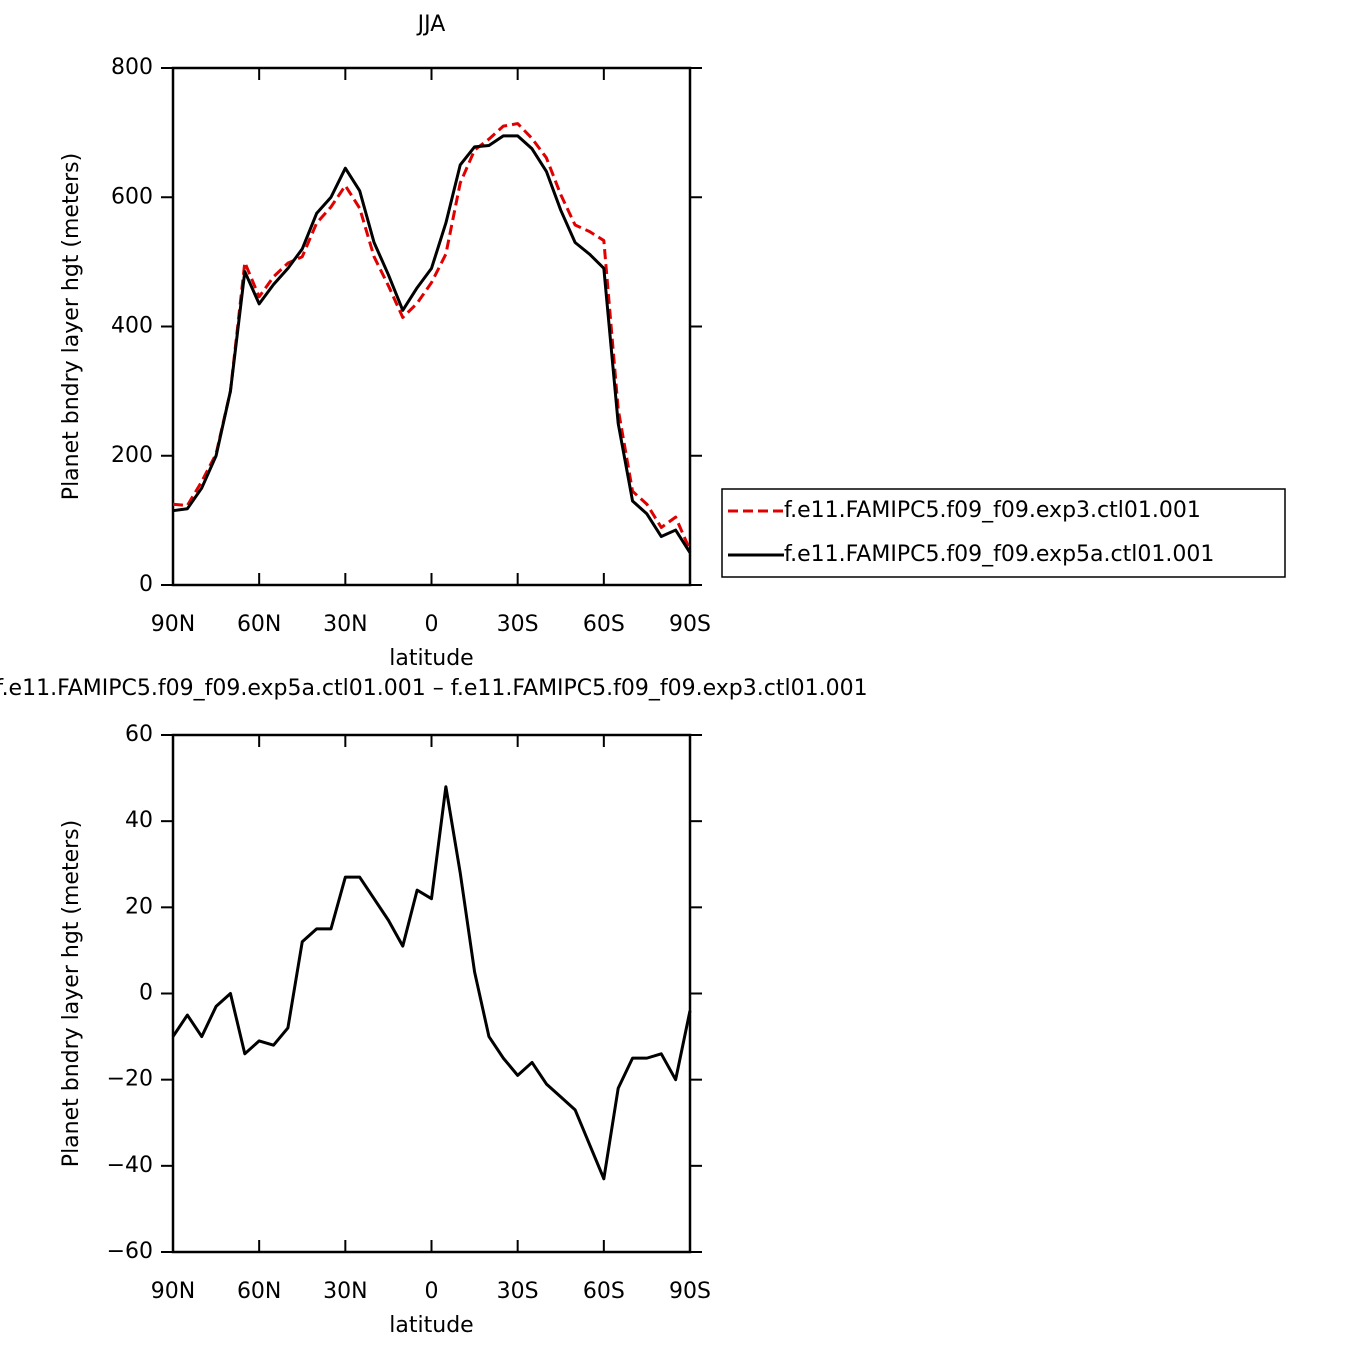 This screenshot has height=1347, width=1347. Describe the element at coordinates (139, 820) in the screenshot. I see `y-tick-label: 40` at that location.